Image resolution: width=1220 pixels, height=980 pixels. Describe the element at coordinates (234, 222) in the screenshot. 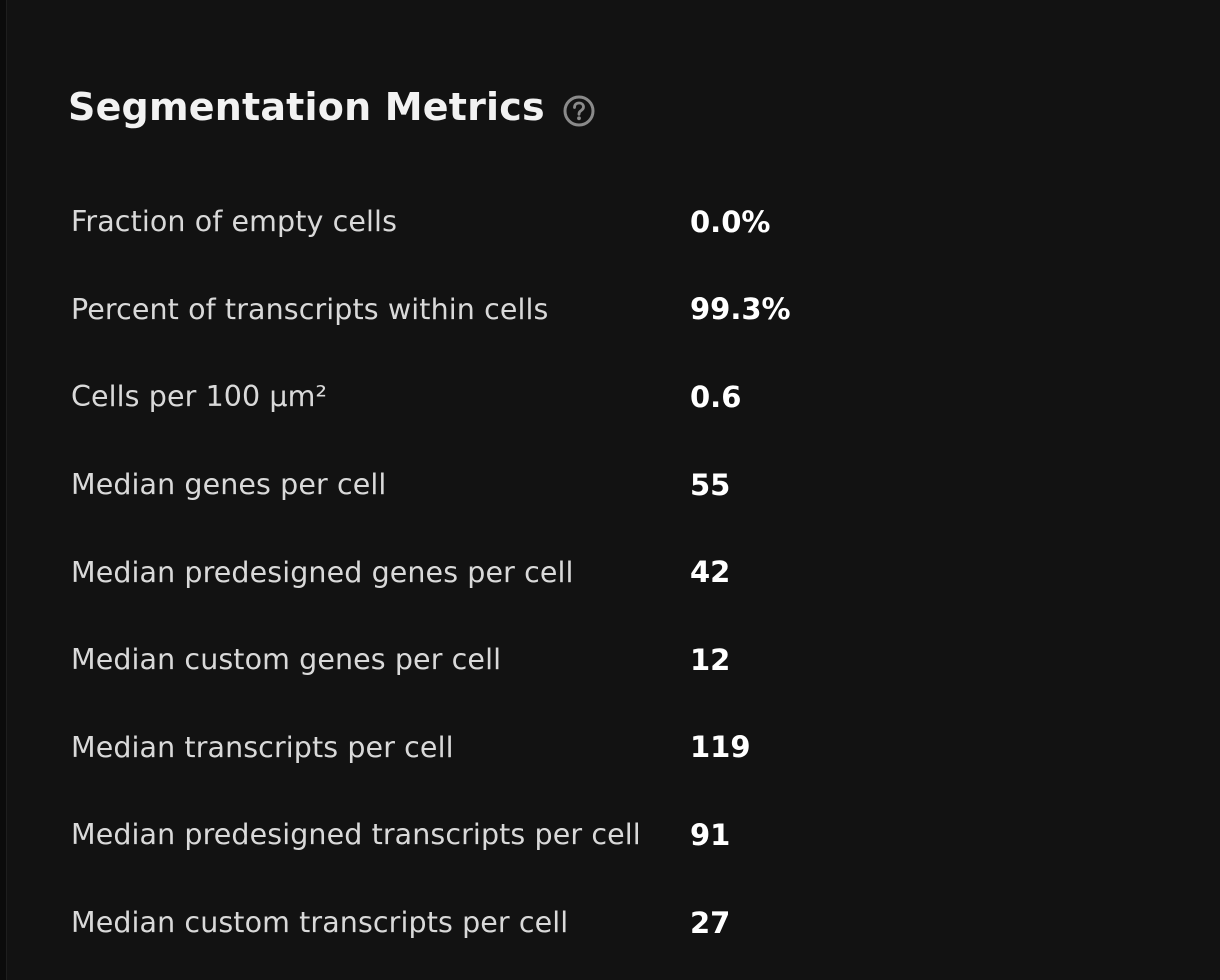

I see `metric-label: Fraction of empty cells` at that location.